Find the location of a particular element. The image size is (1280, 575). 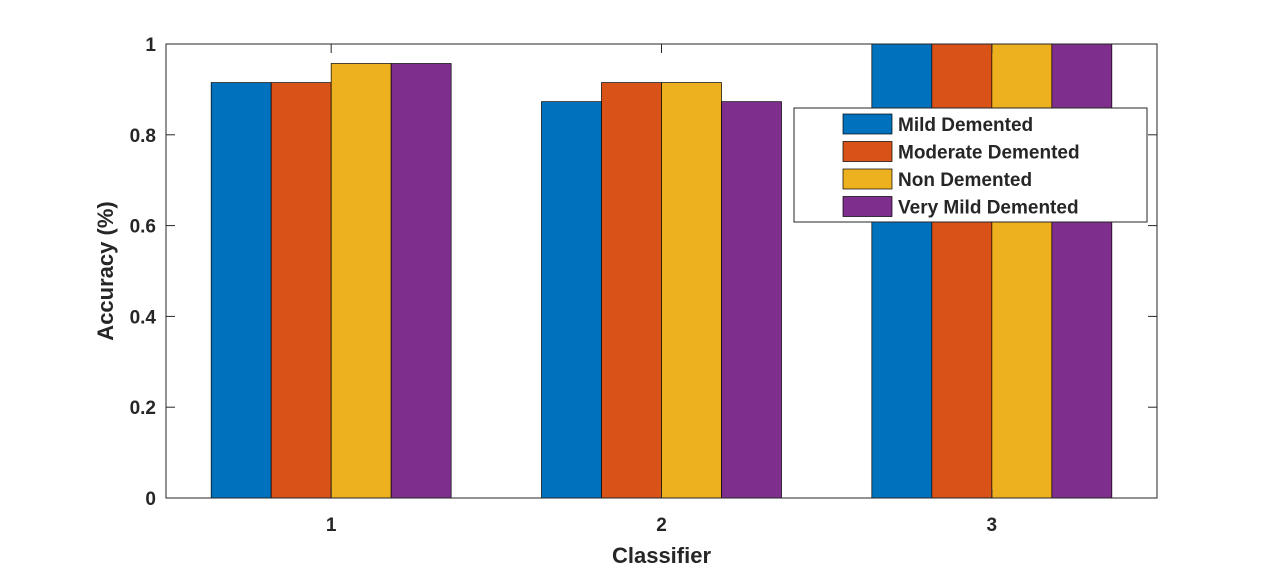

y-tick-label: 0.2 is located at coordinates (143, 408).